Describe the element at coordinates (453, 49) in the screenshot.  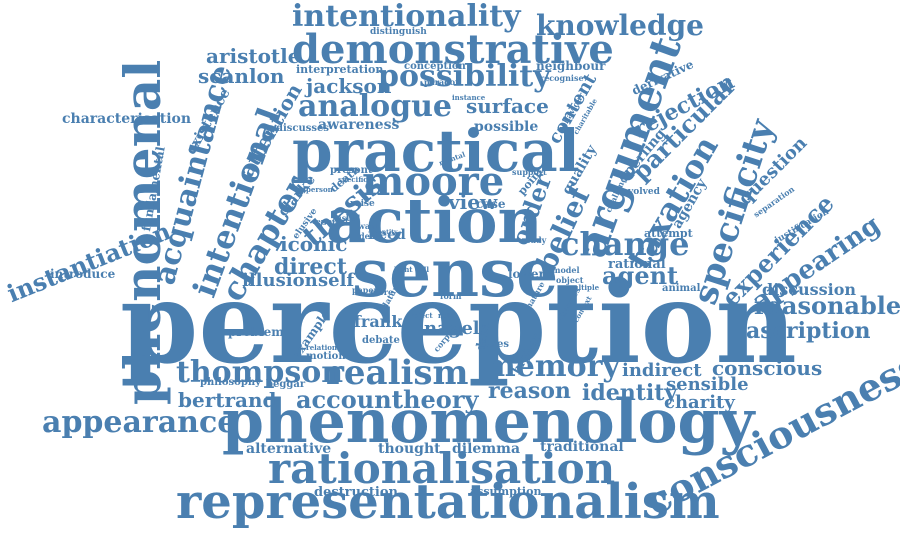
I see `word-demonstrative: demonstrative` at that location.